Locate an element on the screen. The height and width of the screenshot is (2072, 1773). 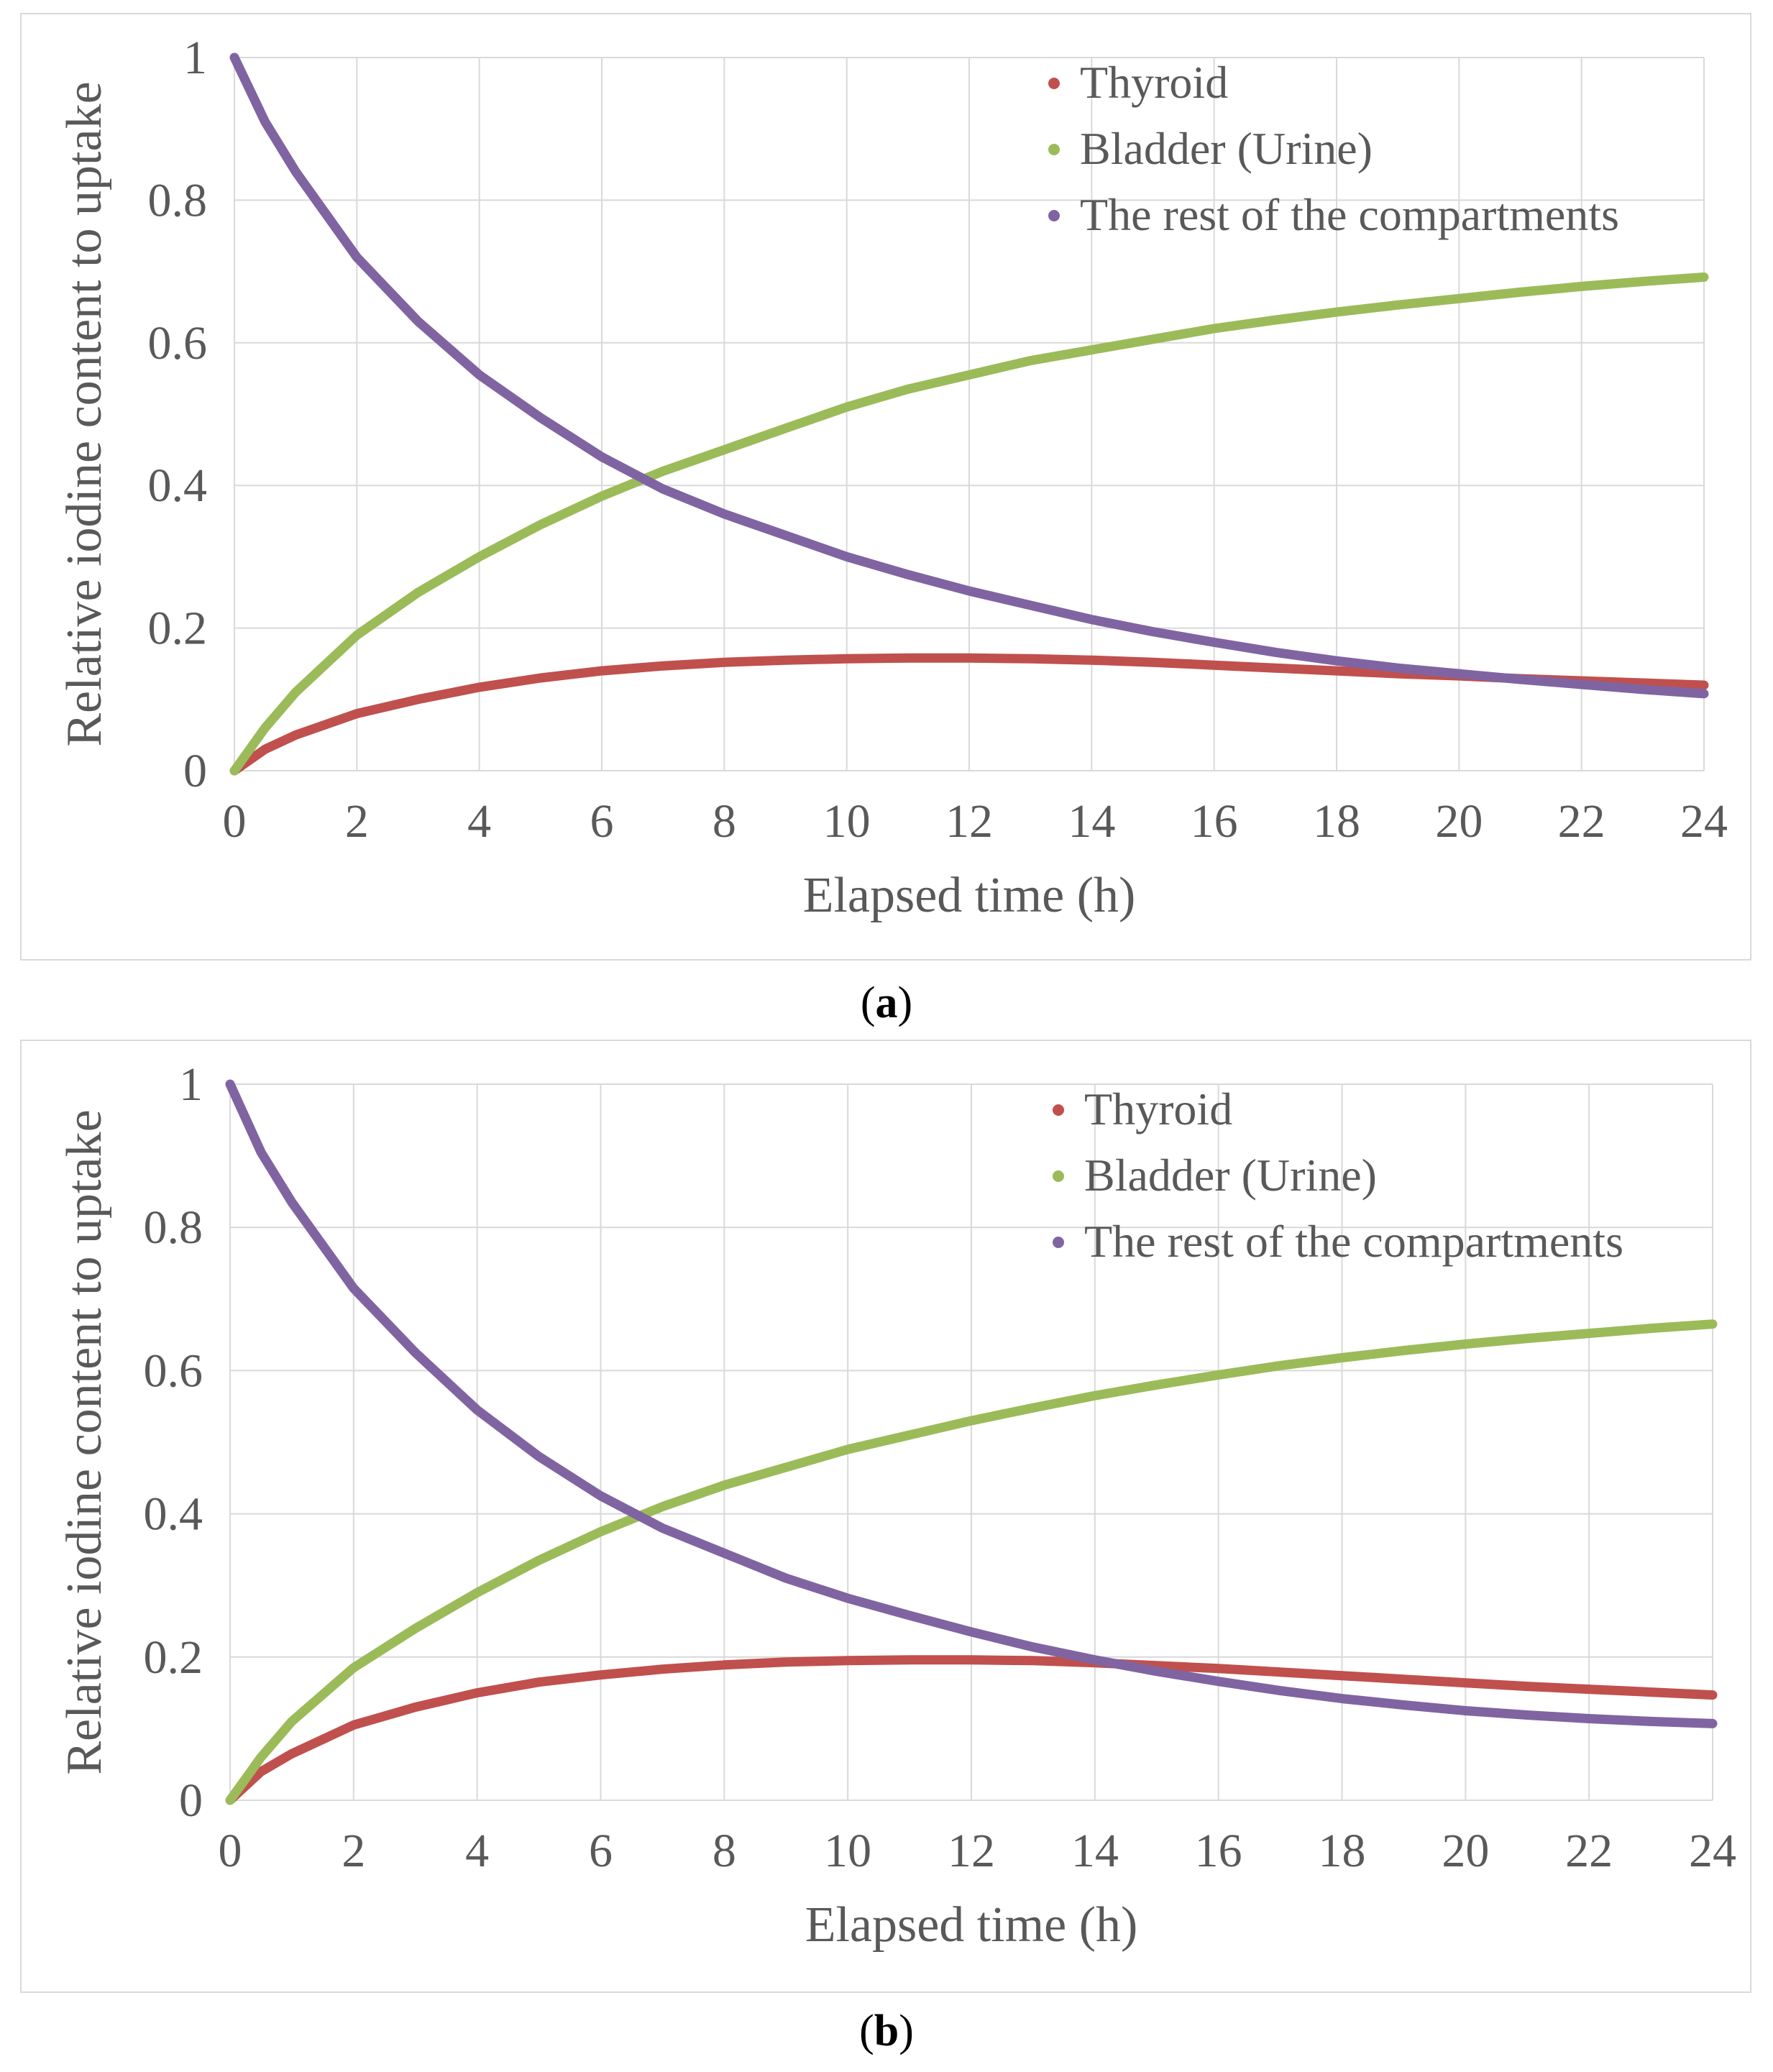
caption-b-label: b is located at coordinates (886, 2031).